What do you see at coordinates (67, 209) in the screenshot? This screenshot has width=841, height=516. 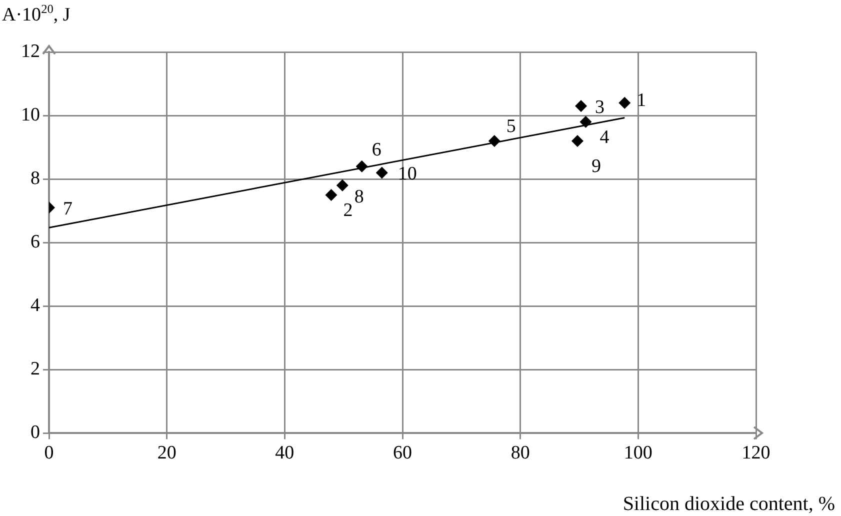 I see `annotation: 7` at bounding box center [67, 209].